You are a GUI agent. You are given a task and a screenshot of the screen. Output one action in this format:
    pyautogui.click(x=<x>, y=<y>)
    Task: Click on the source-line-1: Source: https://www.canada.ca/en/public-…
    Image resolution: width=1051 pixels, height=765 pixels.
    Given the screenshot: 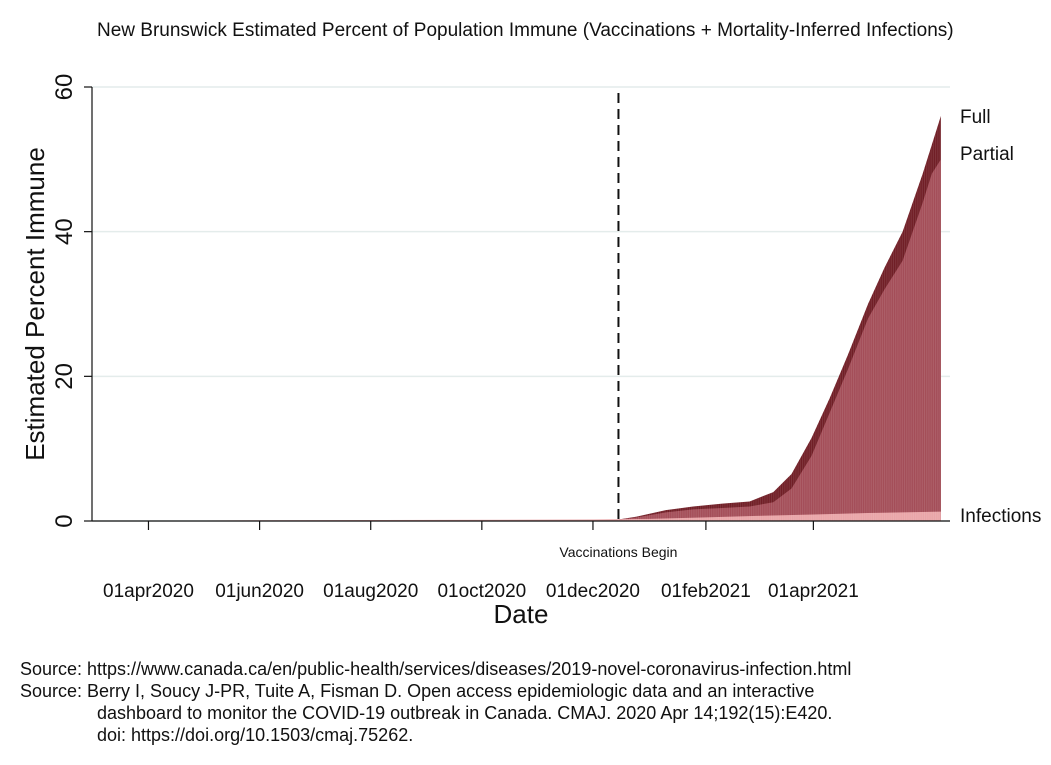 What is the action you would take?
    pyautogui.click(x=436, y=669)
    